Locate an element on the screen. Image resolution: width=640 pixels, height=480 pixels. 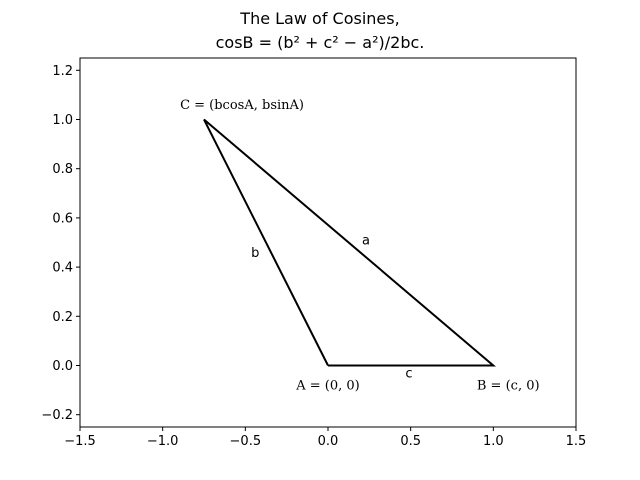
annotation-vertex-c: C = (bcosA, bsinA) is located at coordinates (242, 105).